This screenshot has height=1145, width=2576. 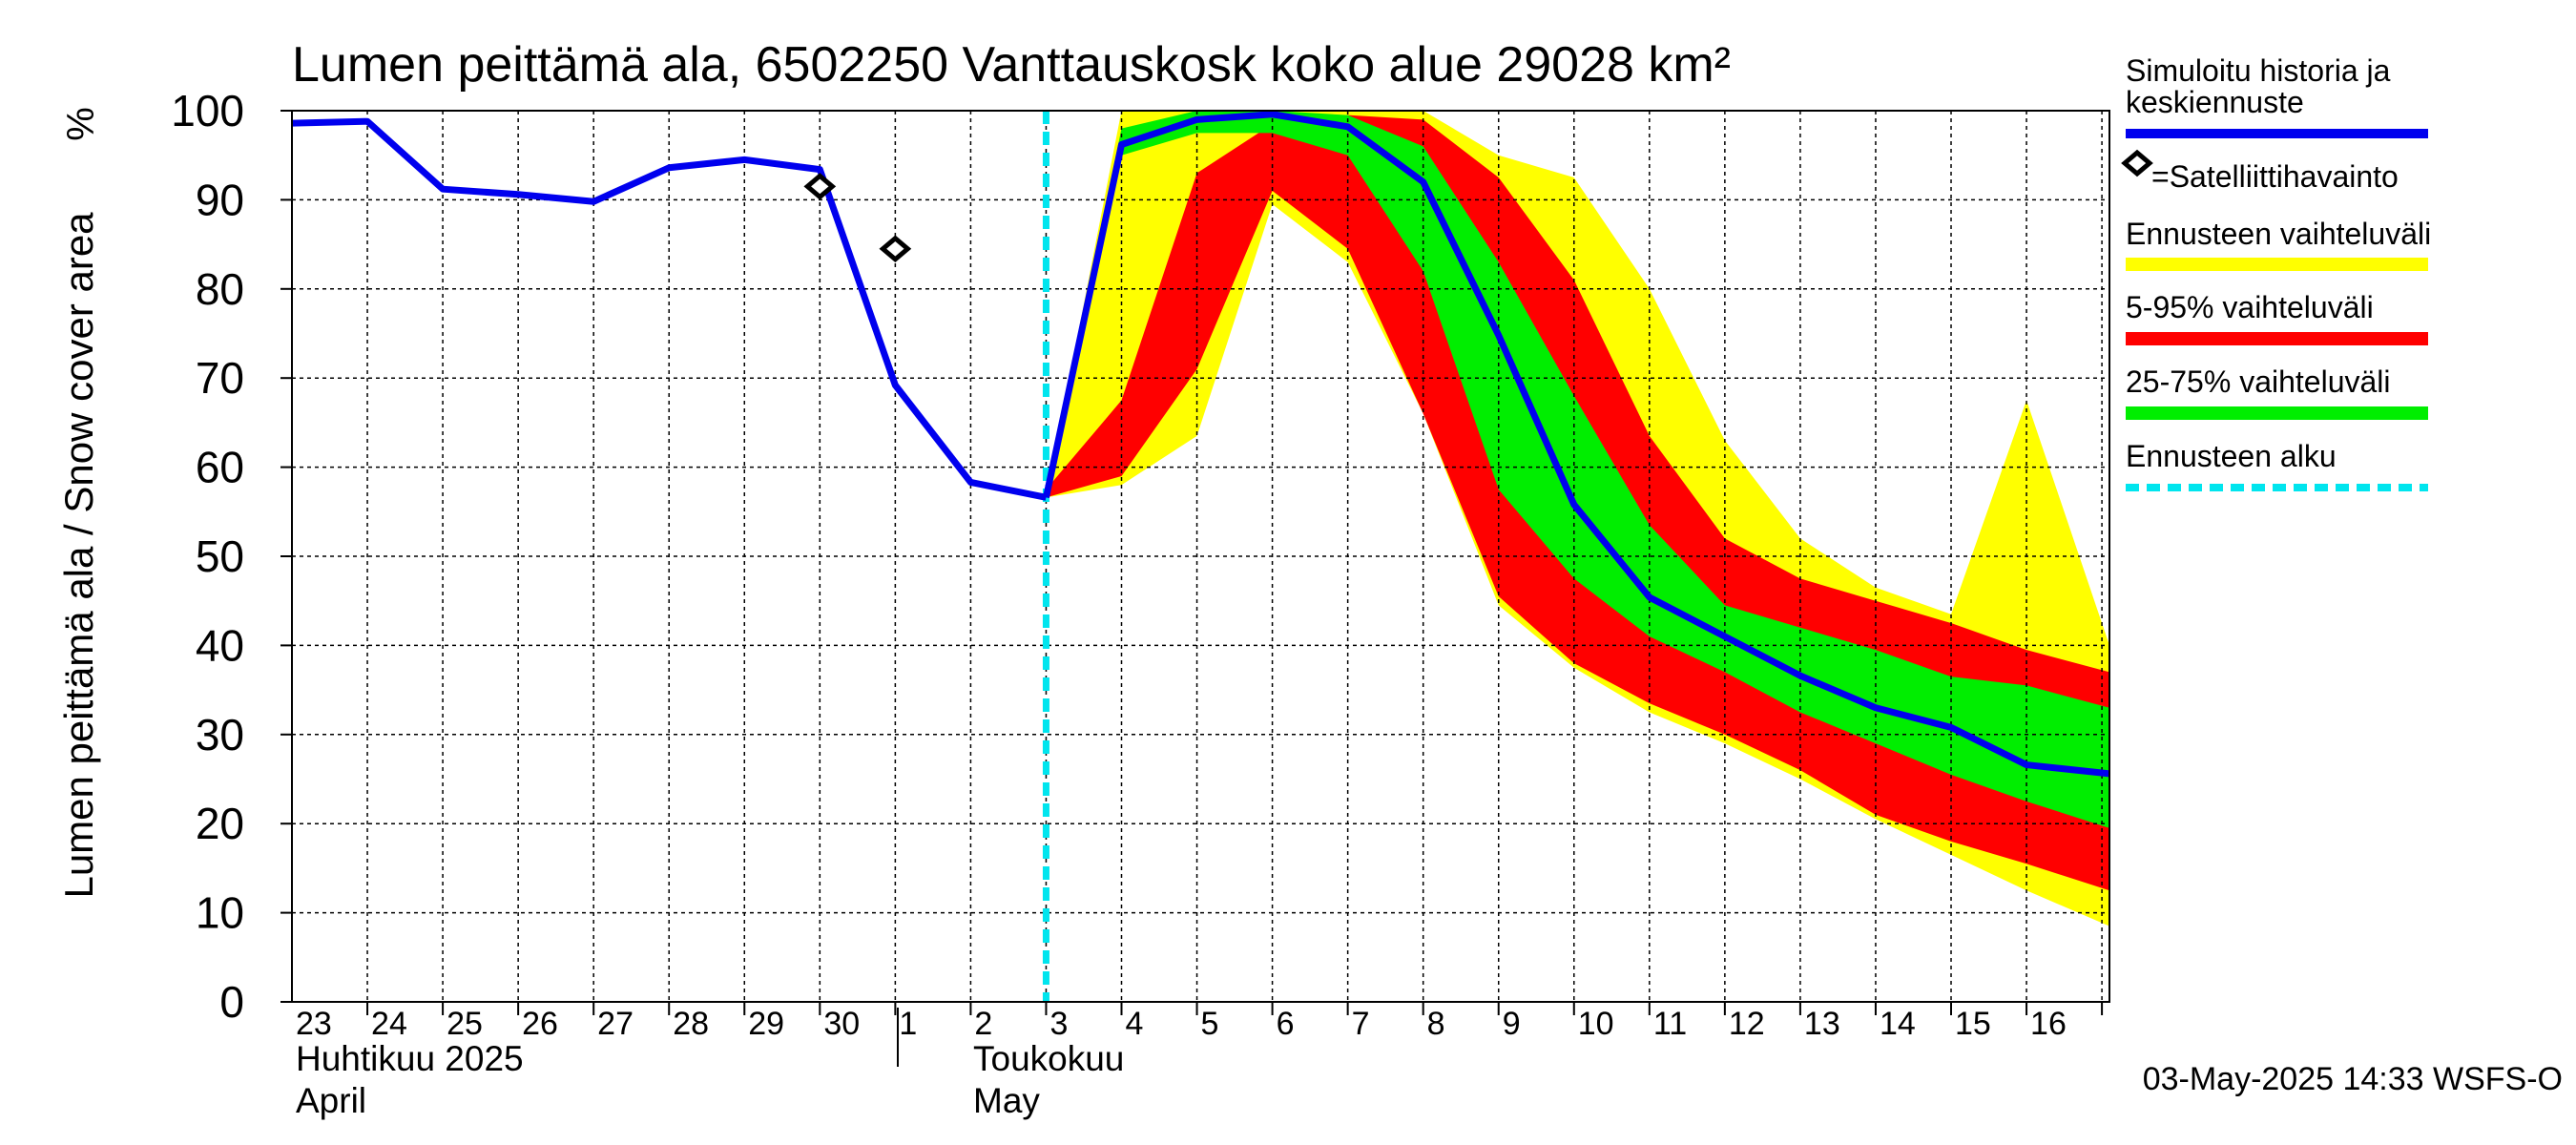 I want to click on x-tick-label: 30, so click(x=841, y=1024).